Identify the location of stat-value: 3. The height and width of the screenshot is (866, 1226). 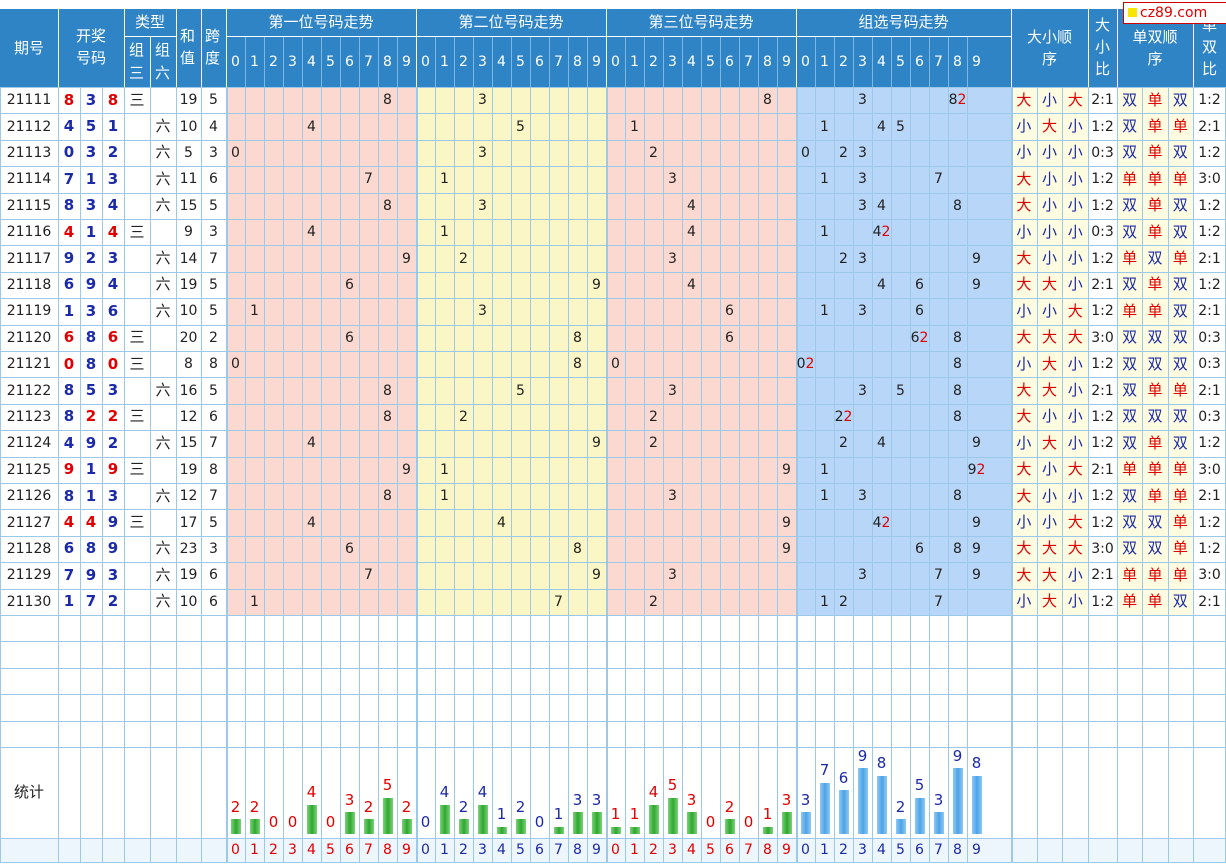
(596, 799).